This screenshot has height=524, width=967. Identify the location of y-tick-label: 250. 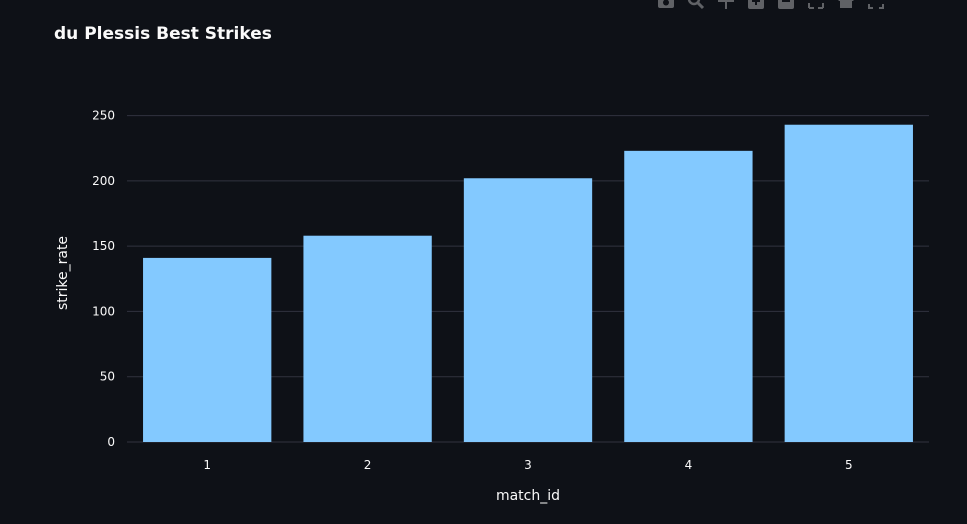
(103, 116).